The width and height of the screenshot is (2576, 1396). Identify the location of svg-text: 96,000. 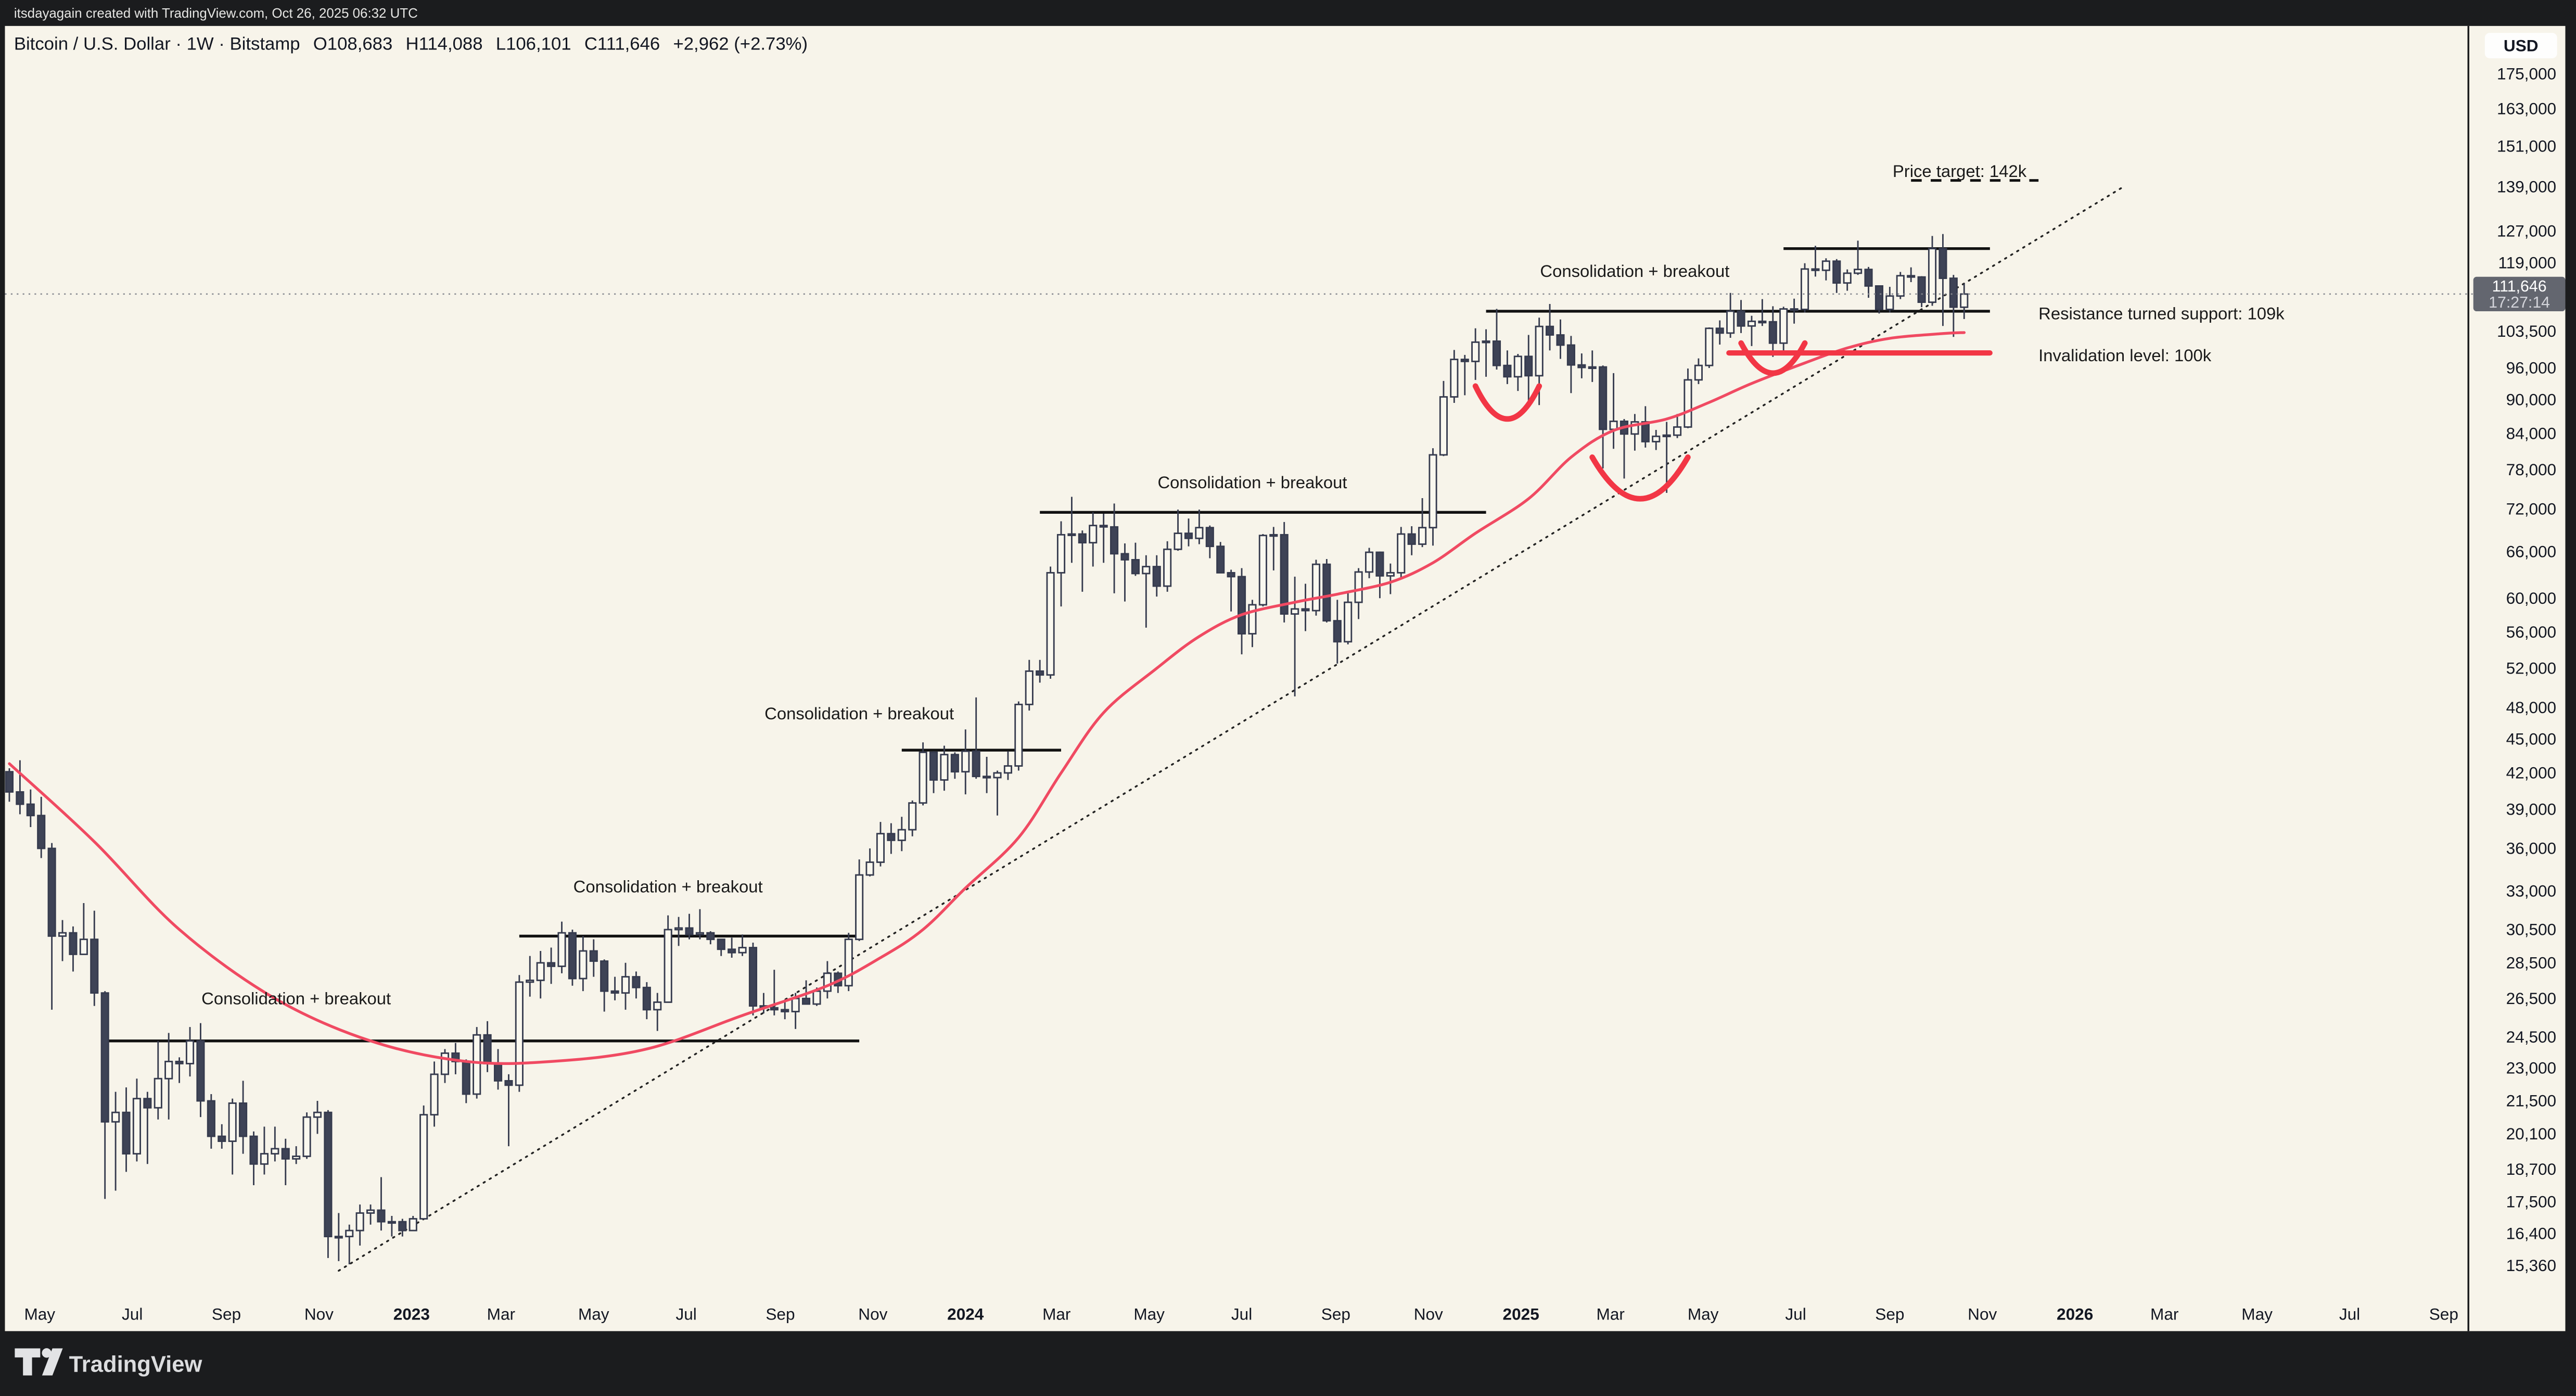
(2531, 368).